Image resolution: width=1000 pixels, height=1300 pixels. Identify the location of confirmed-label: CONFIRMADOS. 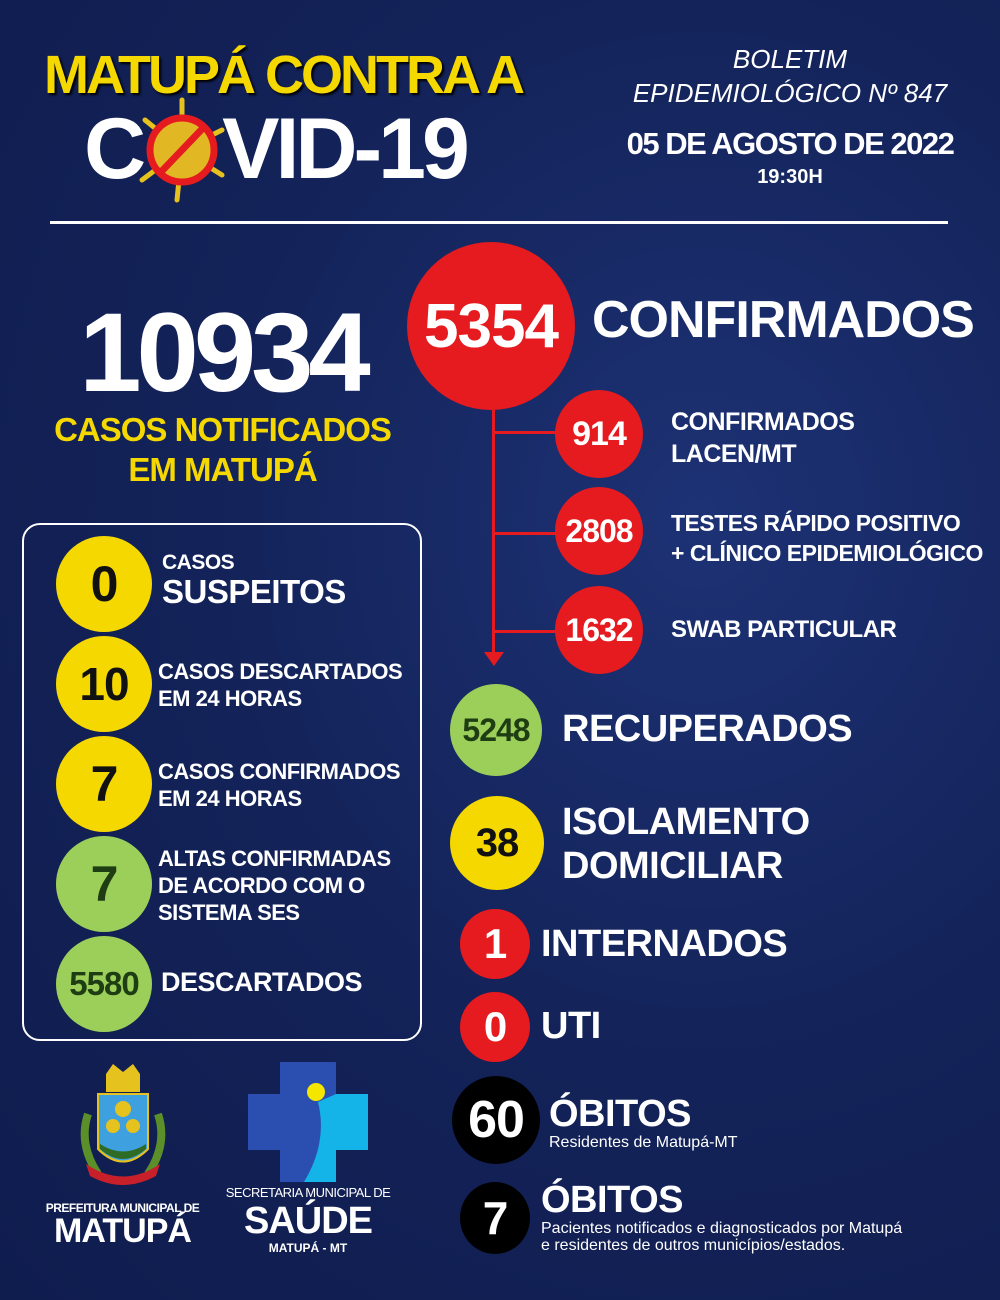
(783, 320).